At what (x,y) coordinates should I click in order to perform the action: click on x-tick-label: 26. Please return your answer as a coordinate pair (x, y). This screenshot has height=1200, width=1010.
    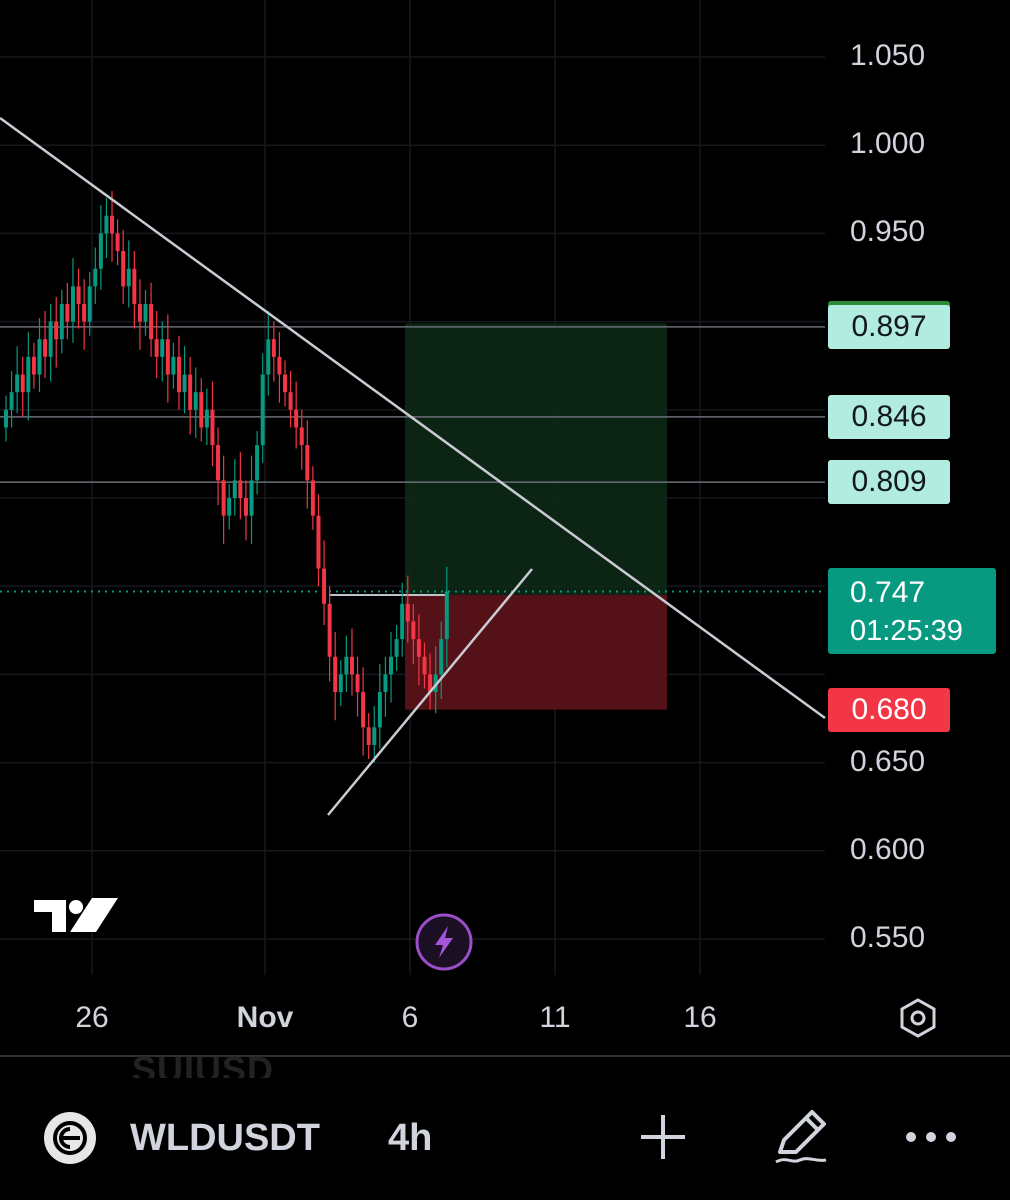
    Looking at the image, I should click on (92, 1017).